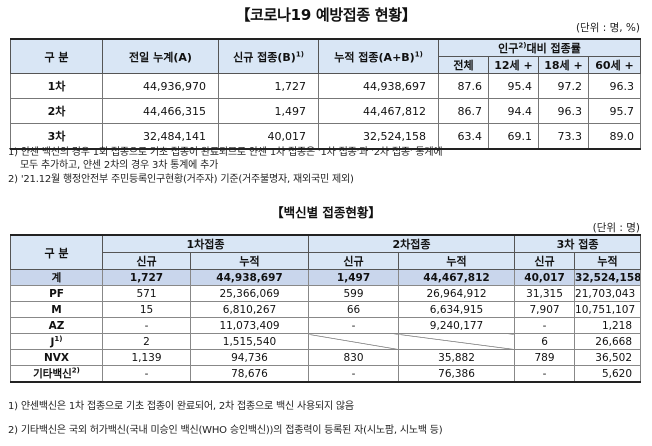 The height and width of the screenshot is (446, 652). I want to click on header-12plus: 12세 +, so click(513, 65).